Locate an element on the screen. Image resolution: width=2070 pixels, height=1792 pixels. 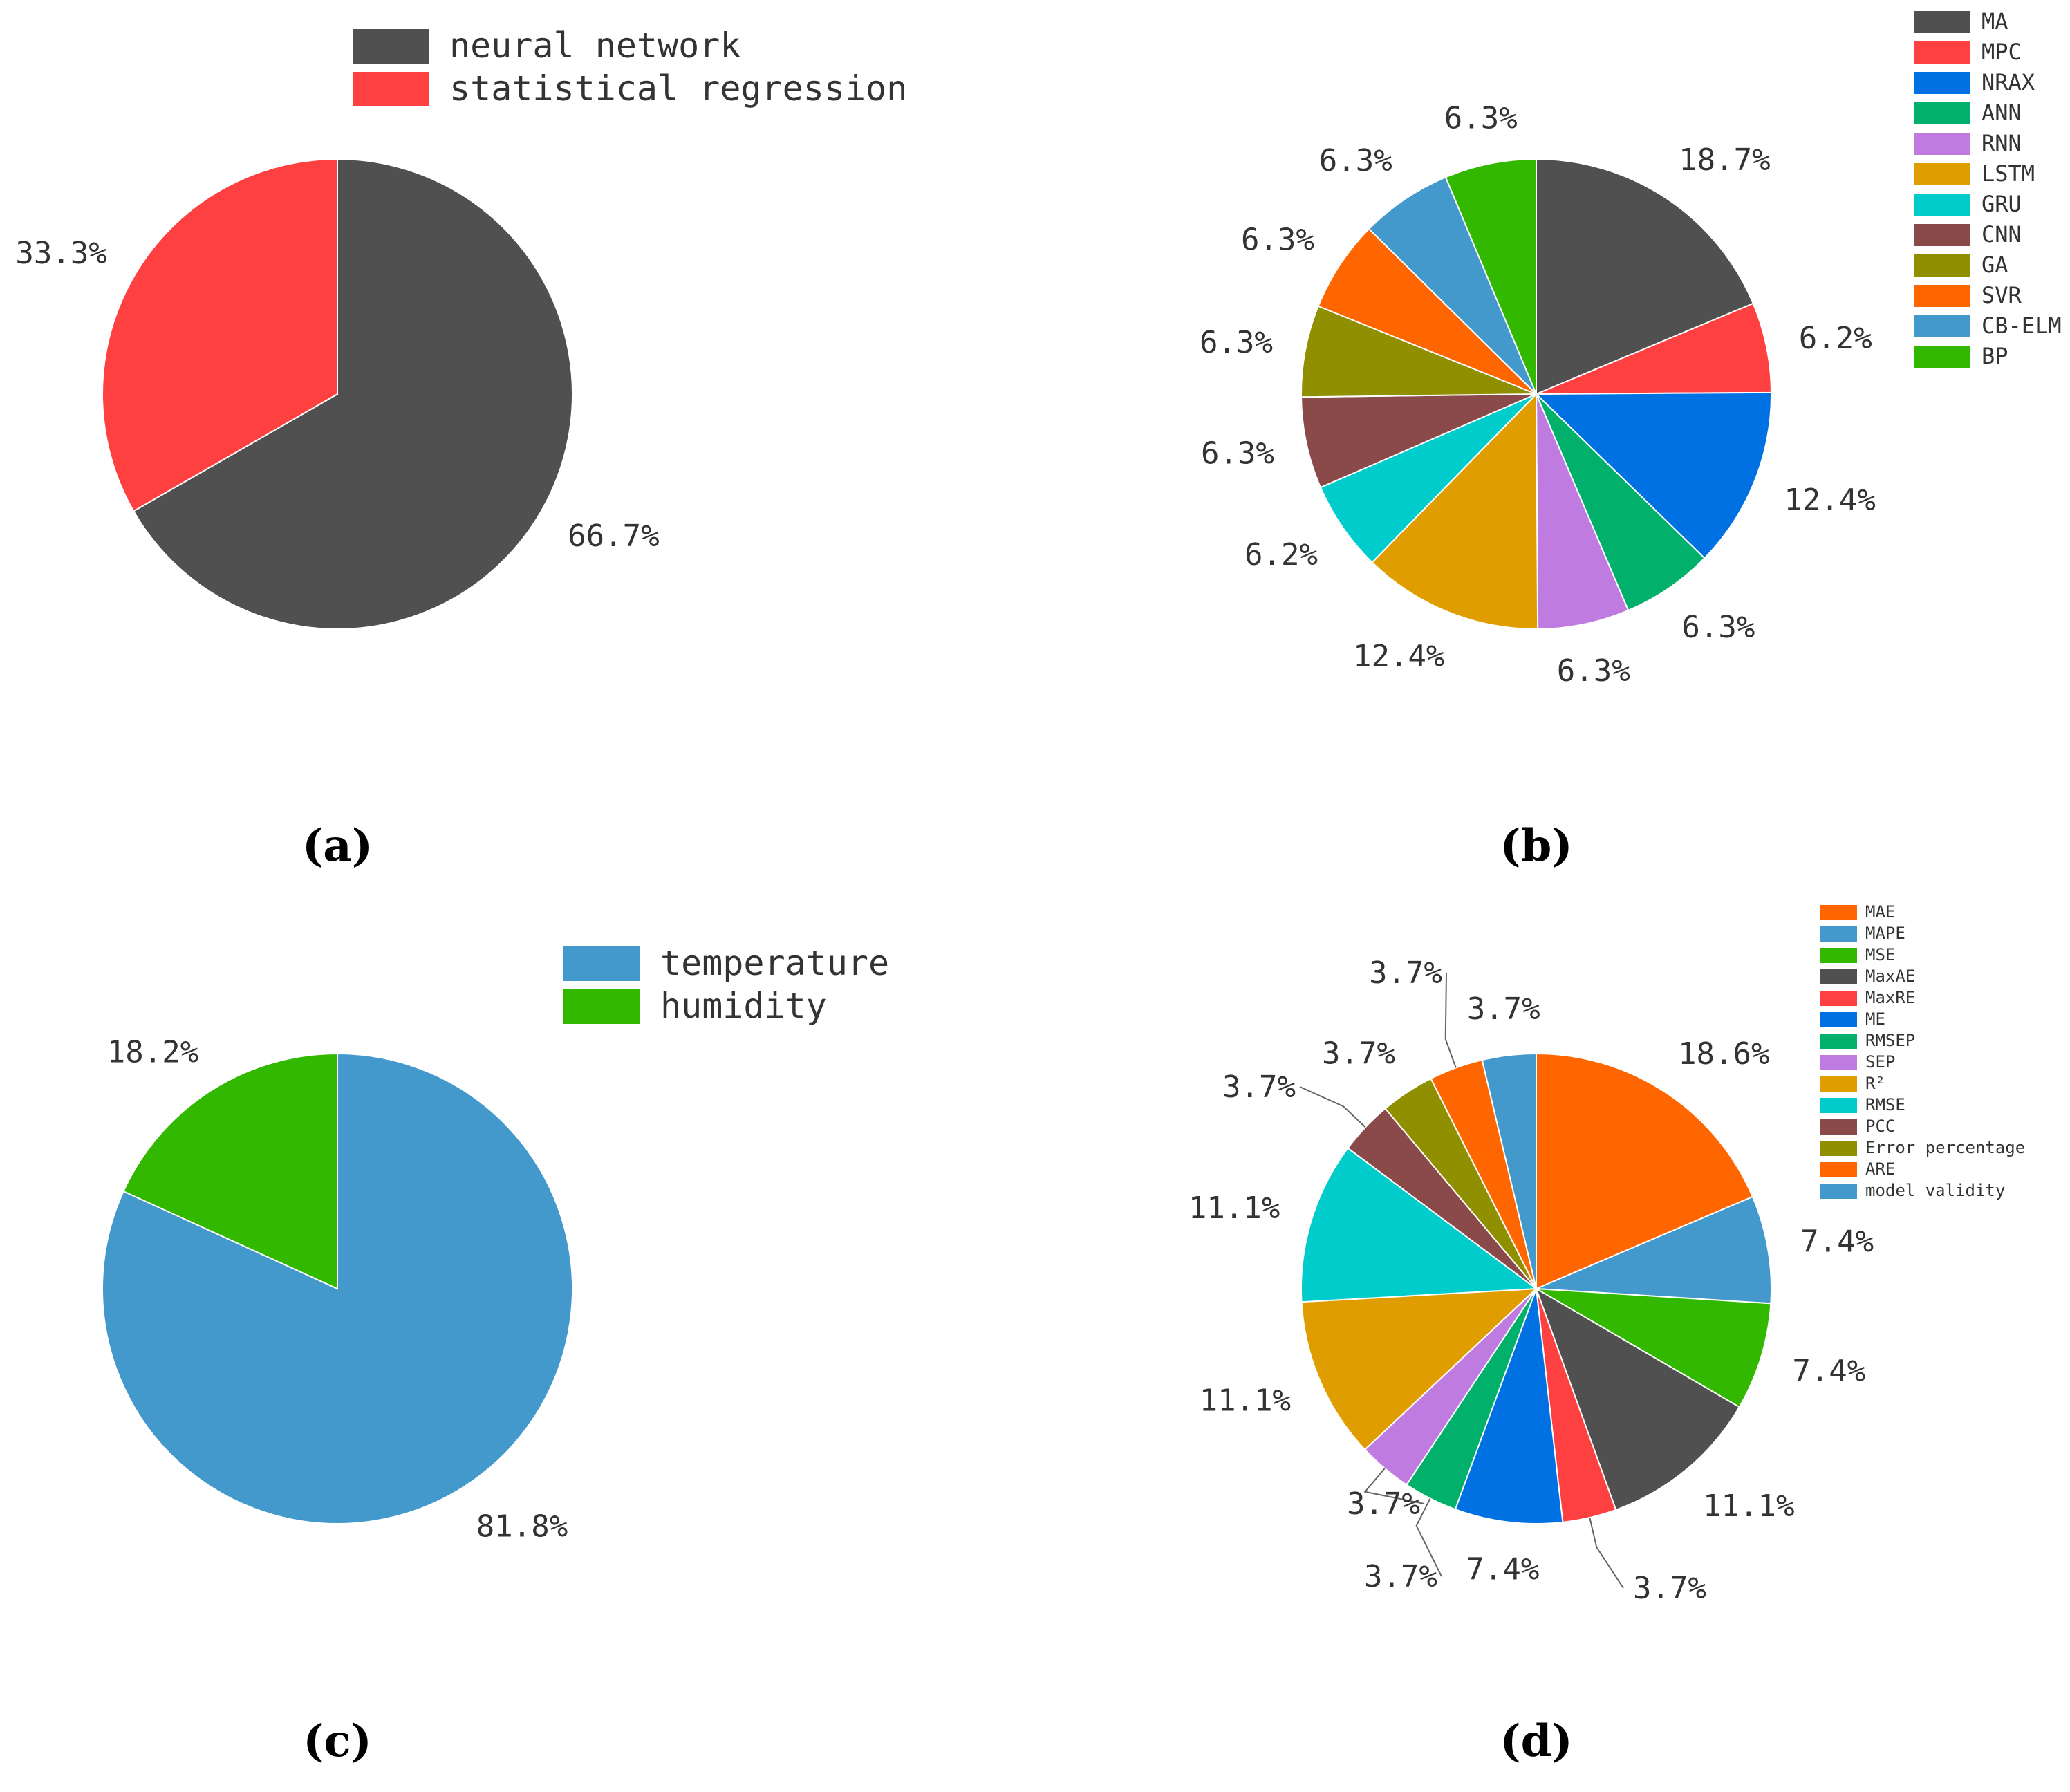
pct-label: 7.4% is located at coordinates (1837, 1242).